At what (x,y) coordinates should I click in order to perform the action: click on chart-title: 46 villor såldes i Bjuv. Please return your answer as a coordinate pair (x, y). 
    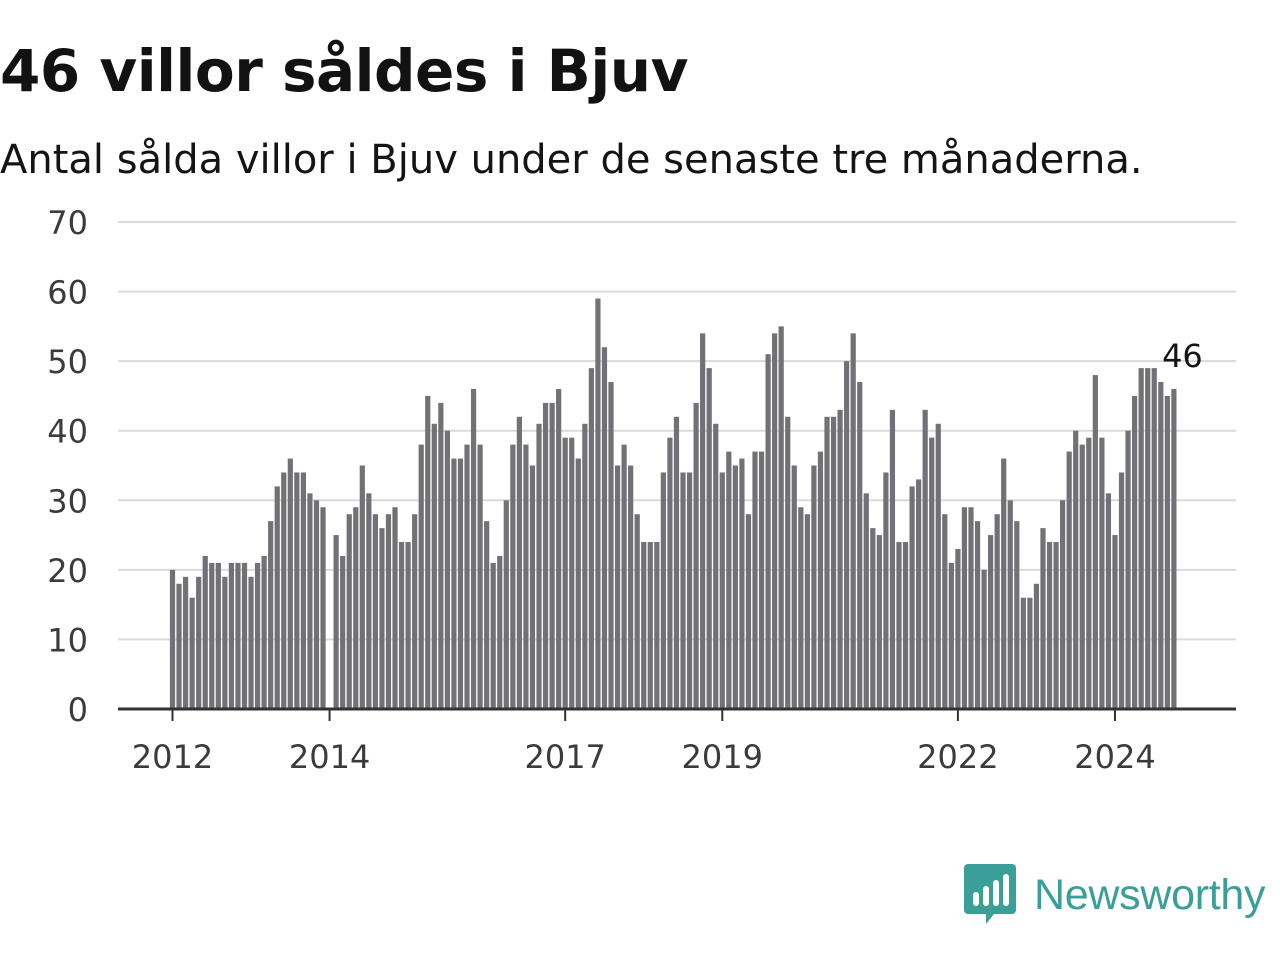
    Looking at the image, I should click on (344, 71).